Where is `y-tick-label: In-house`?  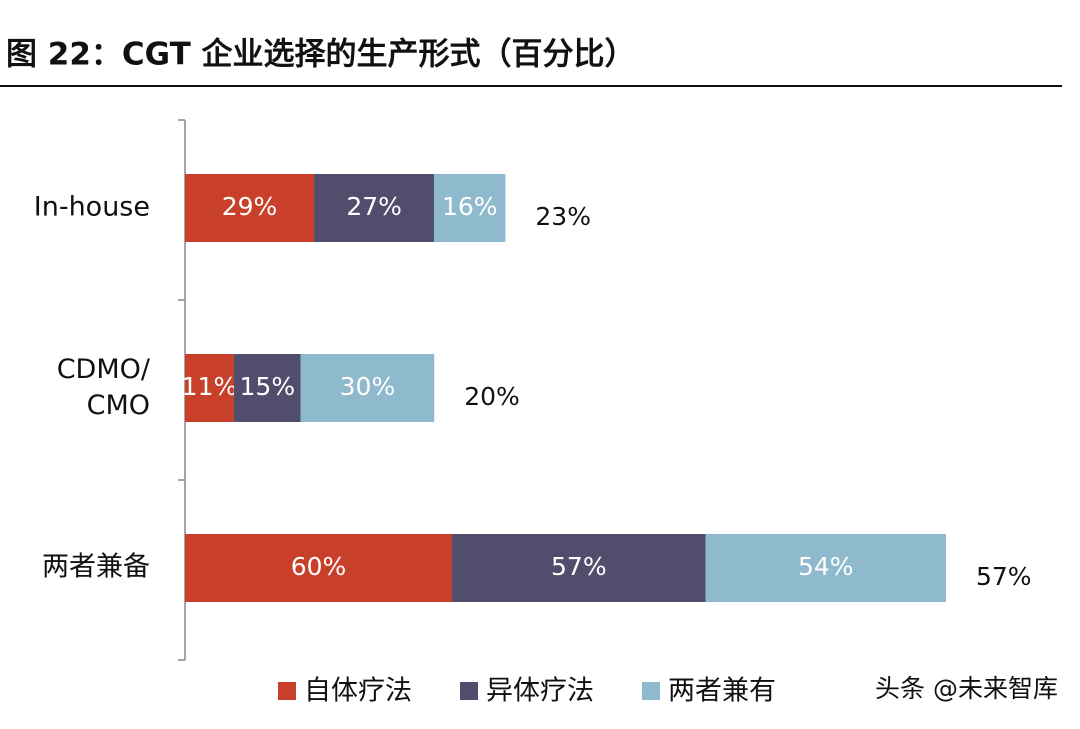 y-tick-label: In-house is located at coordinates (92, 207).